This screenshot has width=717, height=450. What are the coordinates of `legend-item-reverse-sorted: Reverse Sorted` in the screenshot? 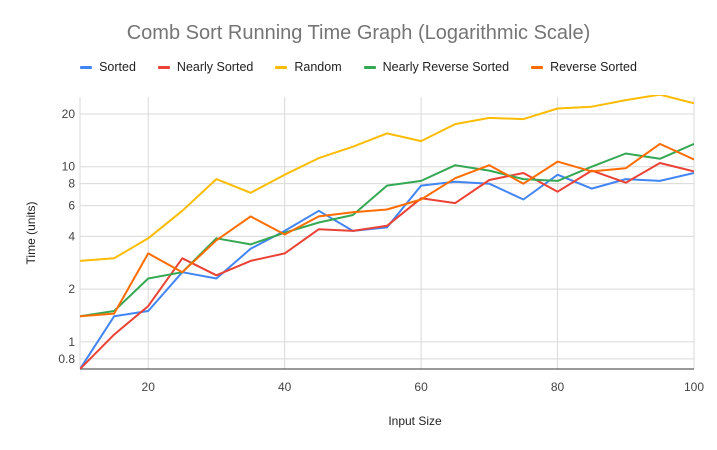 It's located at (584, 67).